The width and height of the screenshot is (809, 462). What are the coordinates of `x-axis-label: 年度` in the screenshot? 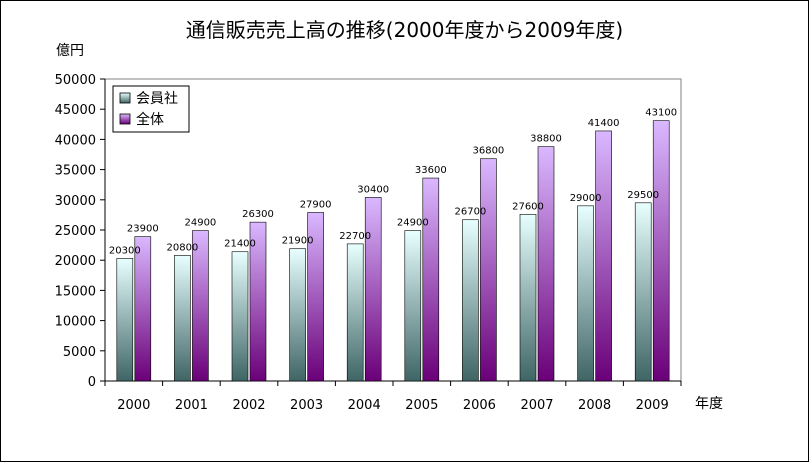 It's located at (709, 404).